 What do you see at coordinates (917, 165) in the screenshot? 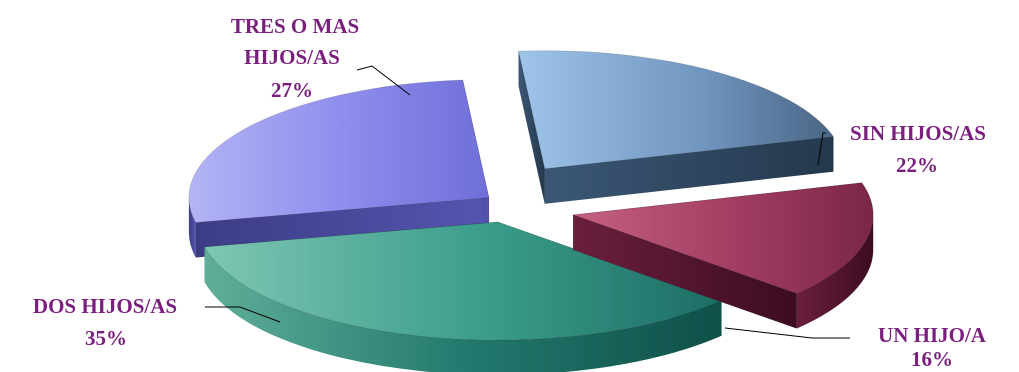
I see `label-sin-hijos-percent: 22%` at bounding box center [917, 165].